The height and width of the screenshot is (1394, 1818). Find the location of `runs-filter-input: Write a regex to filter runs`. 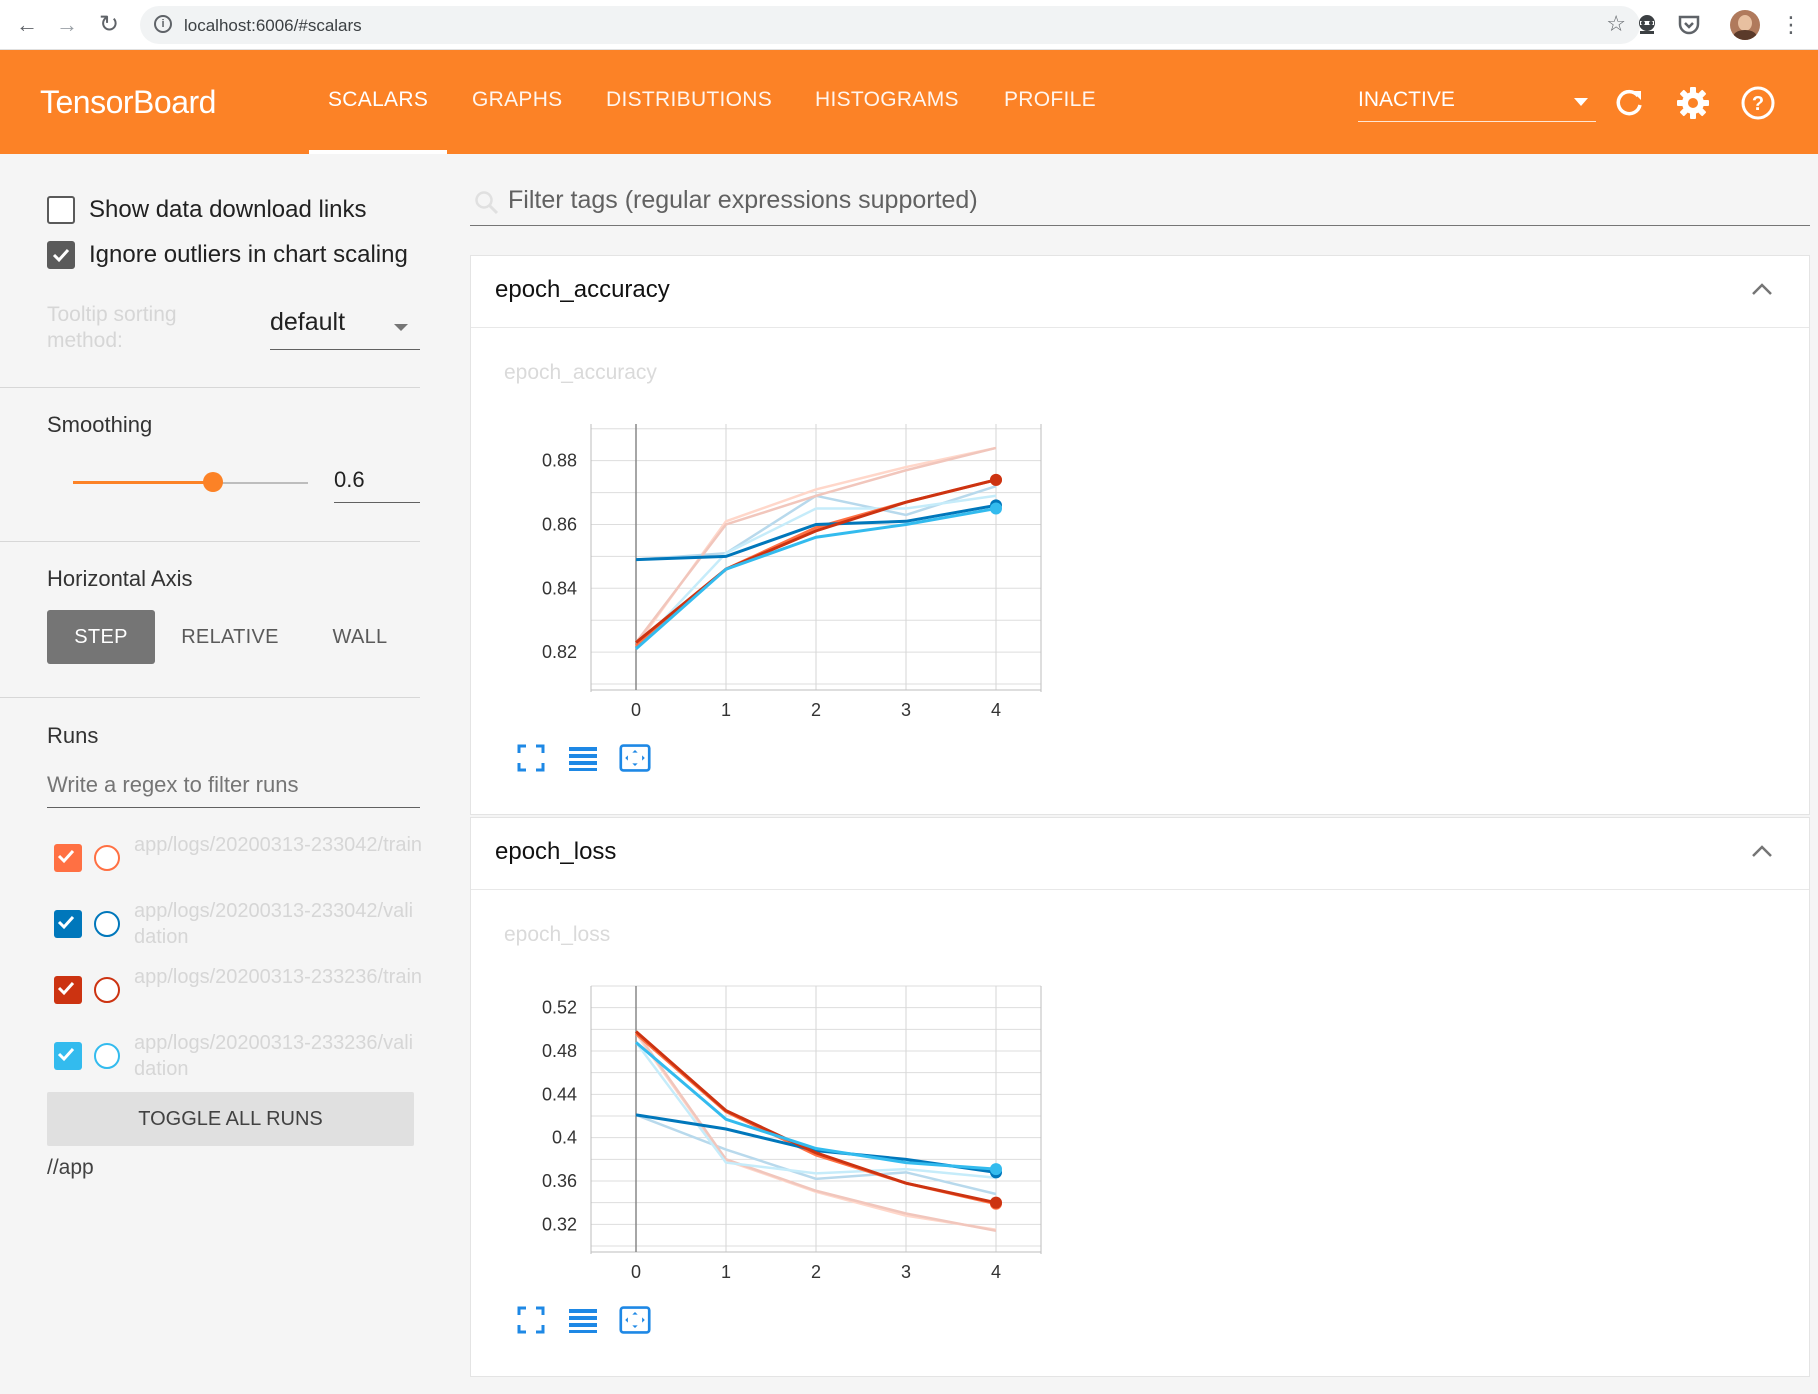

runs-filter-input: Write a regex to filter runs is located at coordinates (233, 787).